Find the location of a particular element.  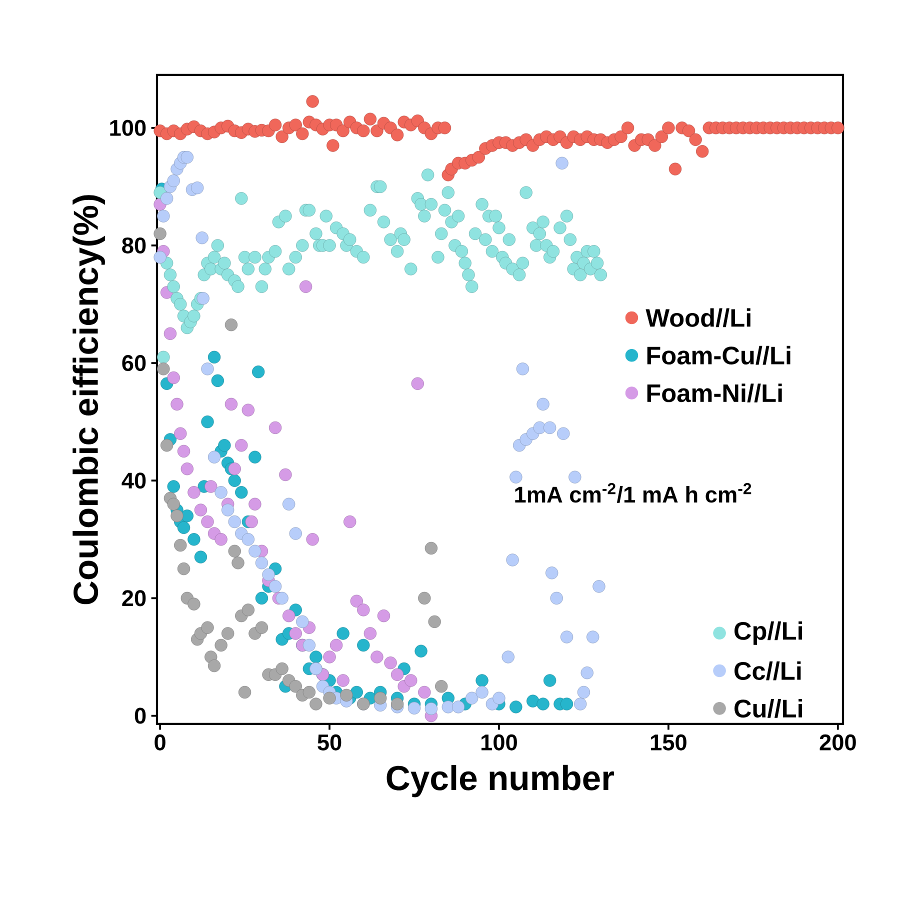

annotation: 1mA cm$^{-2}$/1 mA h cm$^{-2}$ is located at coordinates (633, 493).